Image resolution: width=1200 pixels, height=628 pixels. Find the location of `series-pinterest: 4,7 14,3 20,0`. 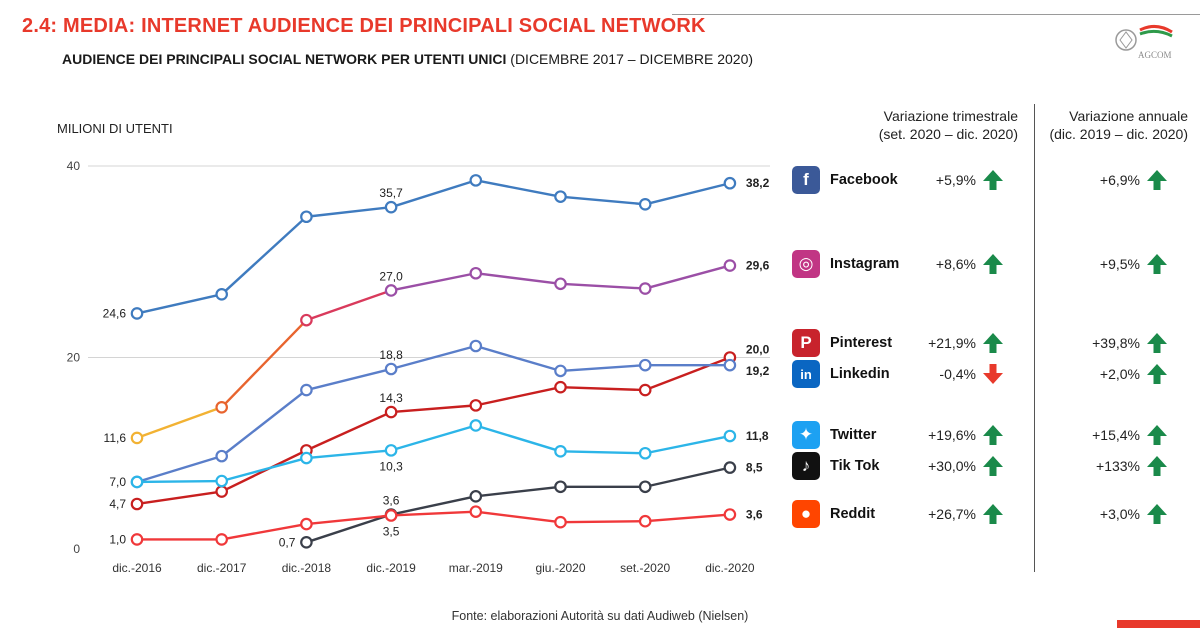

series-pinterest: 4,7 14,3 20,0 is located at coordinates (439, 427).